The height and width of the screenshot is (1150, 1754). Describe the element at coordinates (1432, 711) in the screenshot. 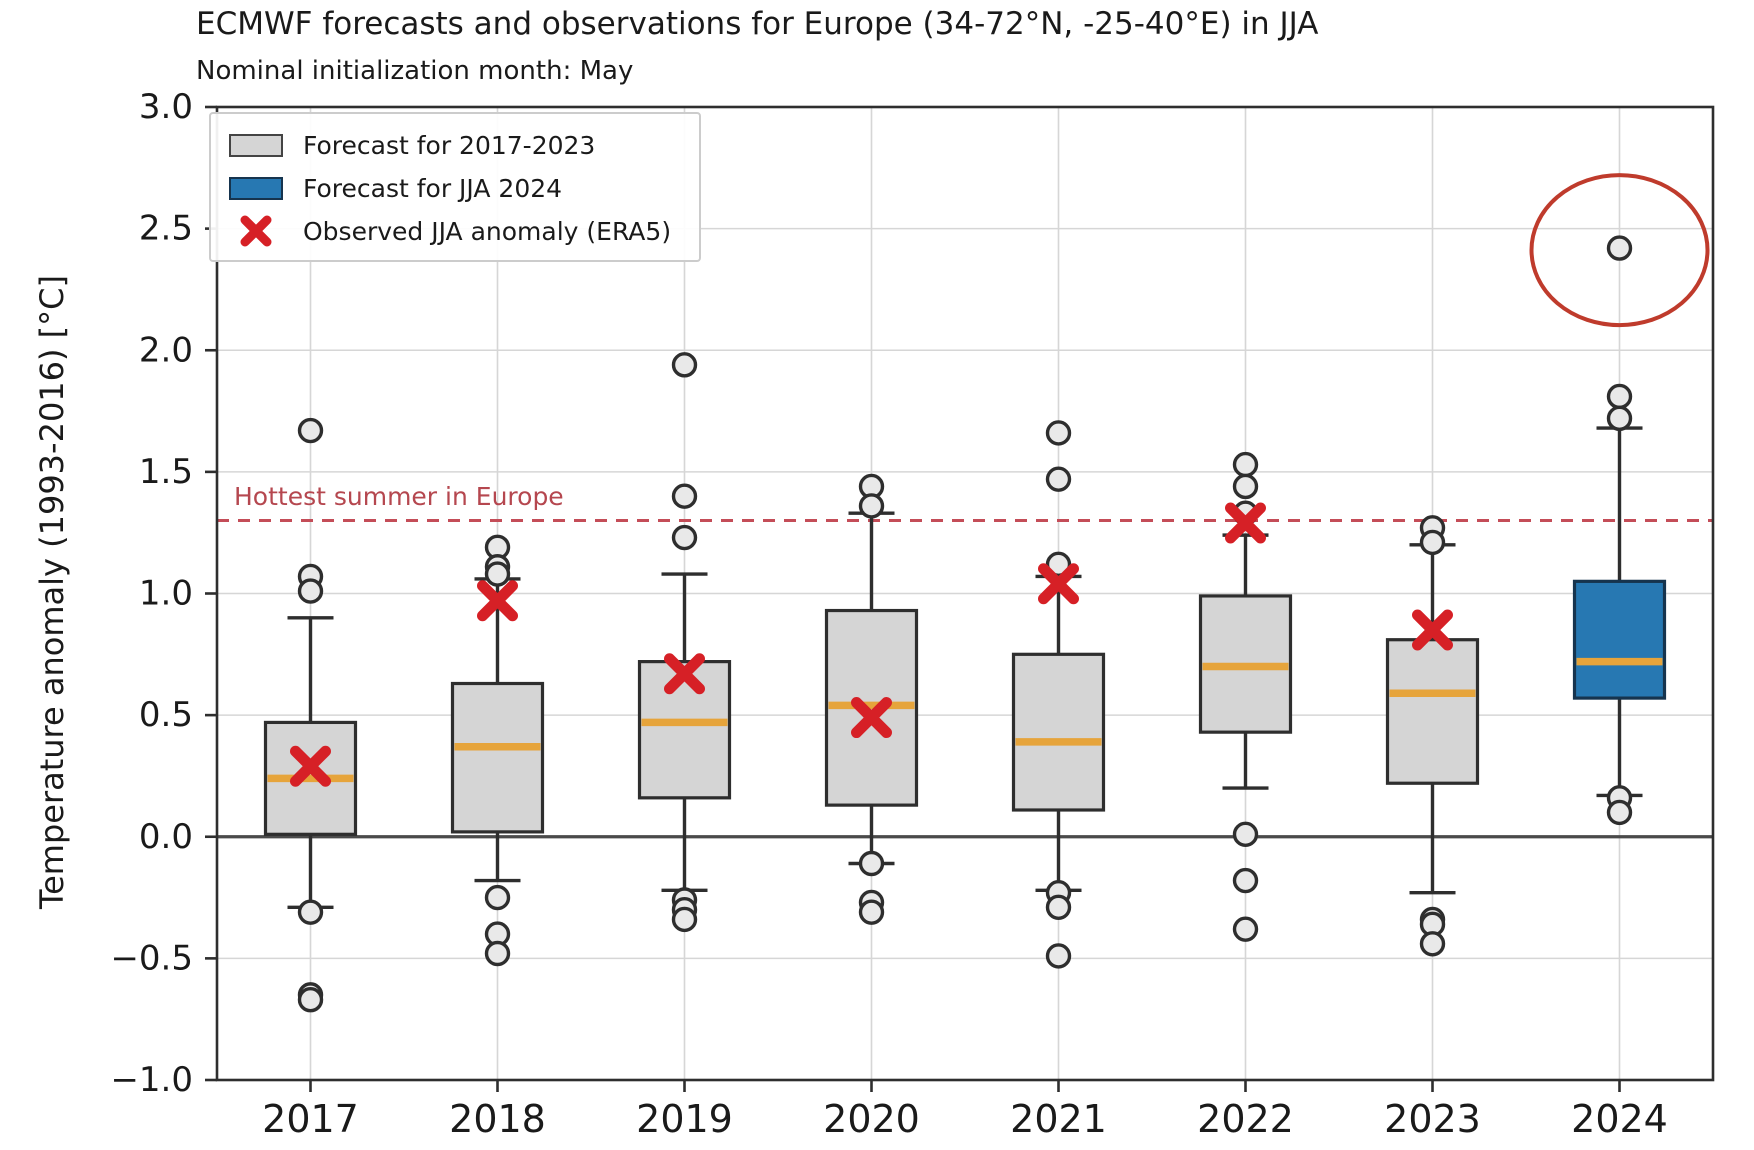

I see `box-2023` at that location.